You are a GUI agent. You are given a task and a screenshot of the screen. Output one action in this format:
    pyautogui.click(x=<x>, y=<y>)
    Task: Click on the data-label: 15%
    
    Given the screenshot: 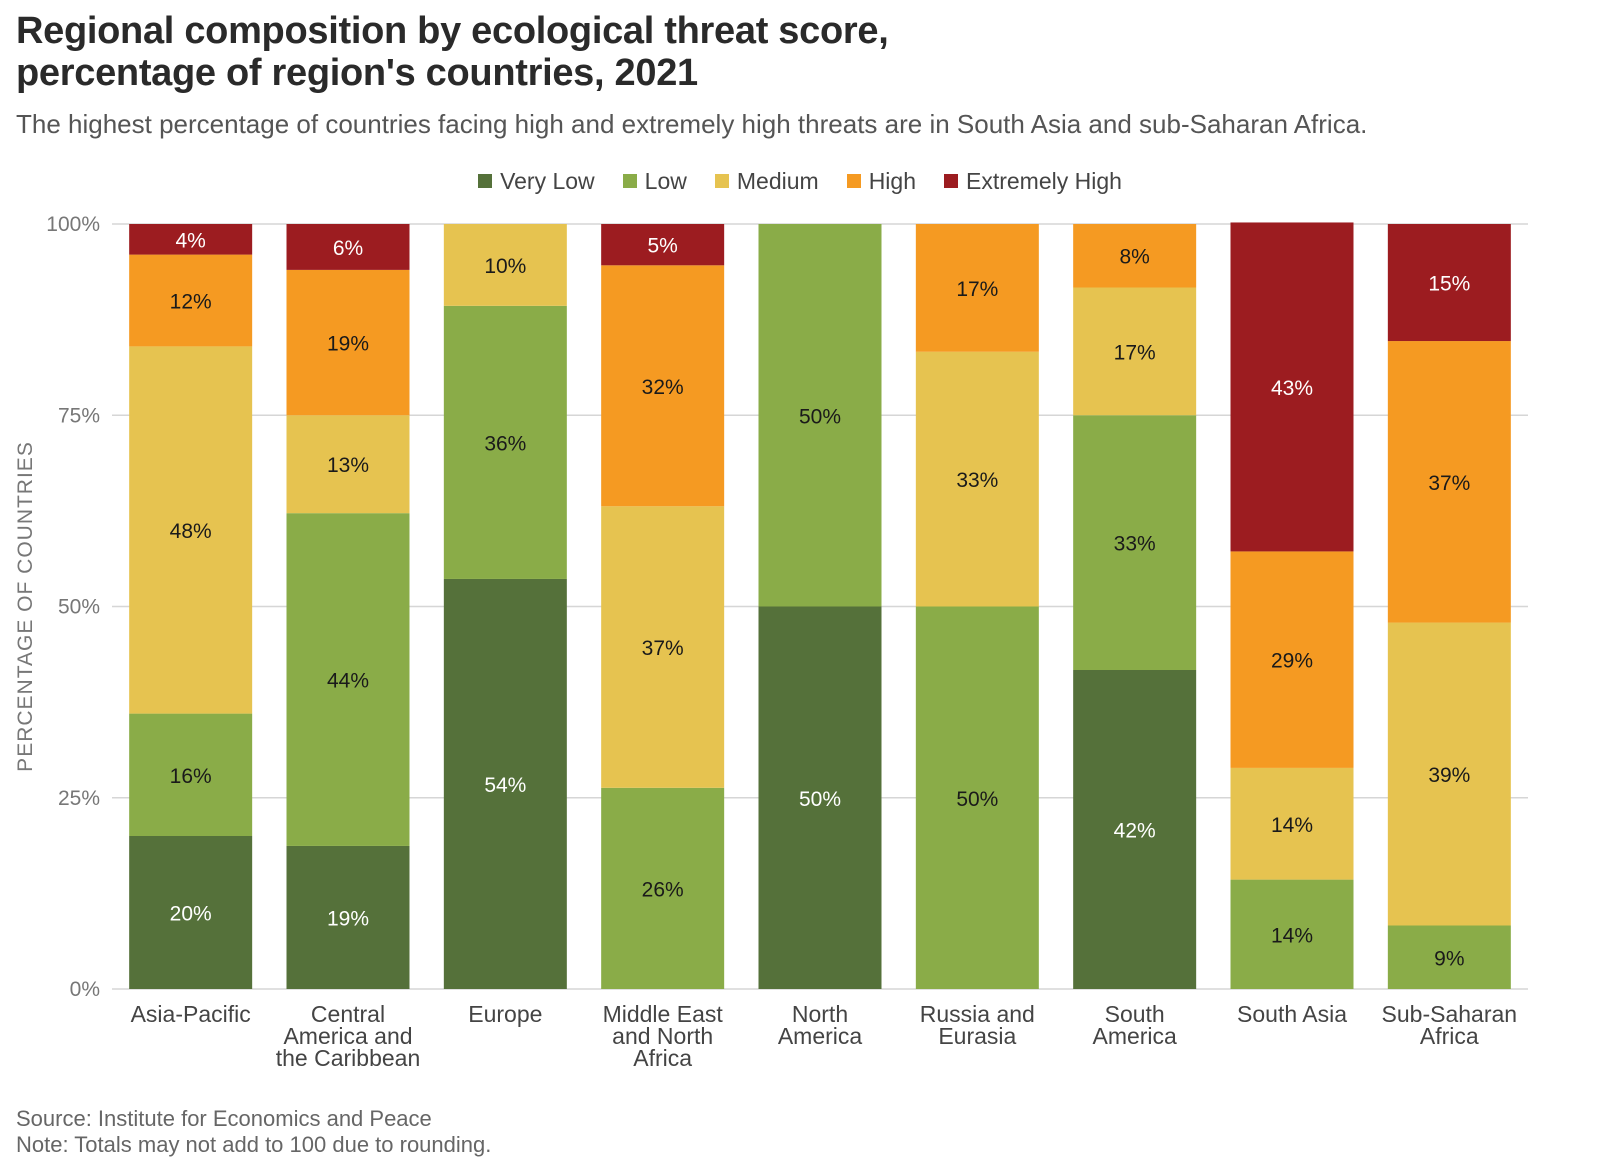 What is the action you would take?
    pyautogui.click(x=1449, y=284)
    